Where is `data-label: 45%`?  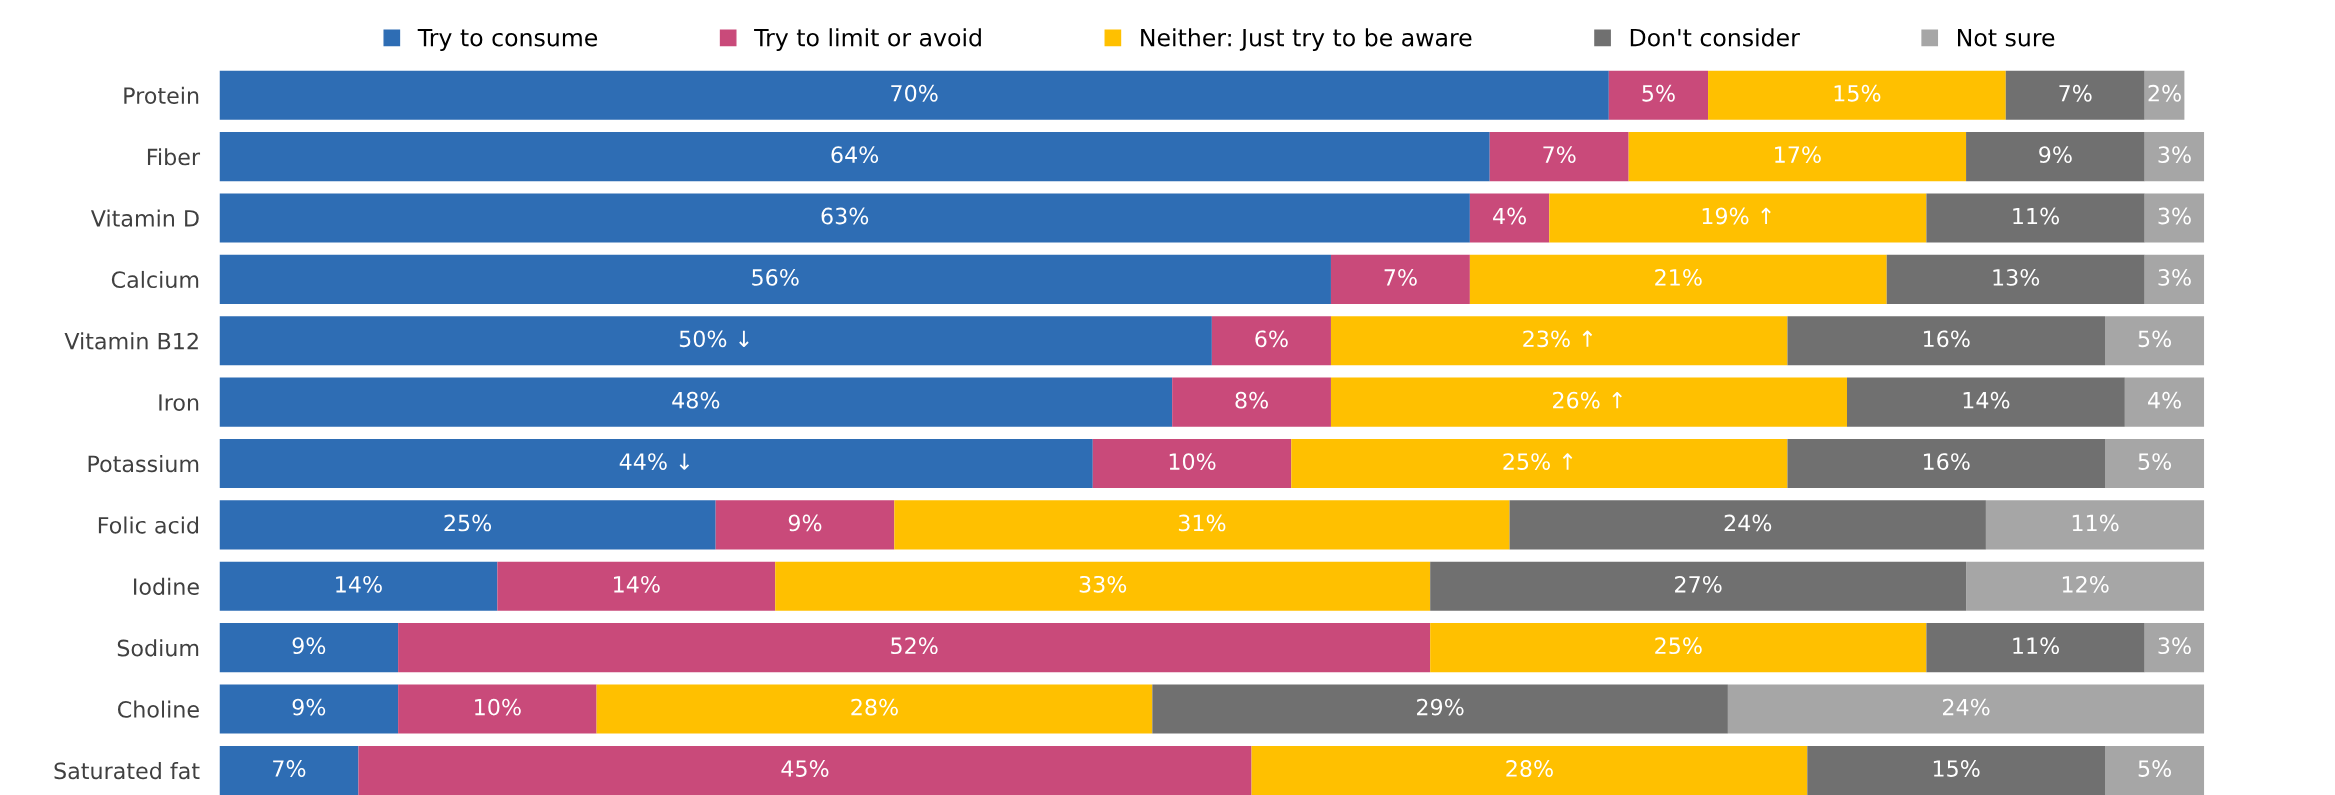 data-label: 45% is located at coordinates (805, 768).